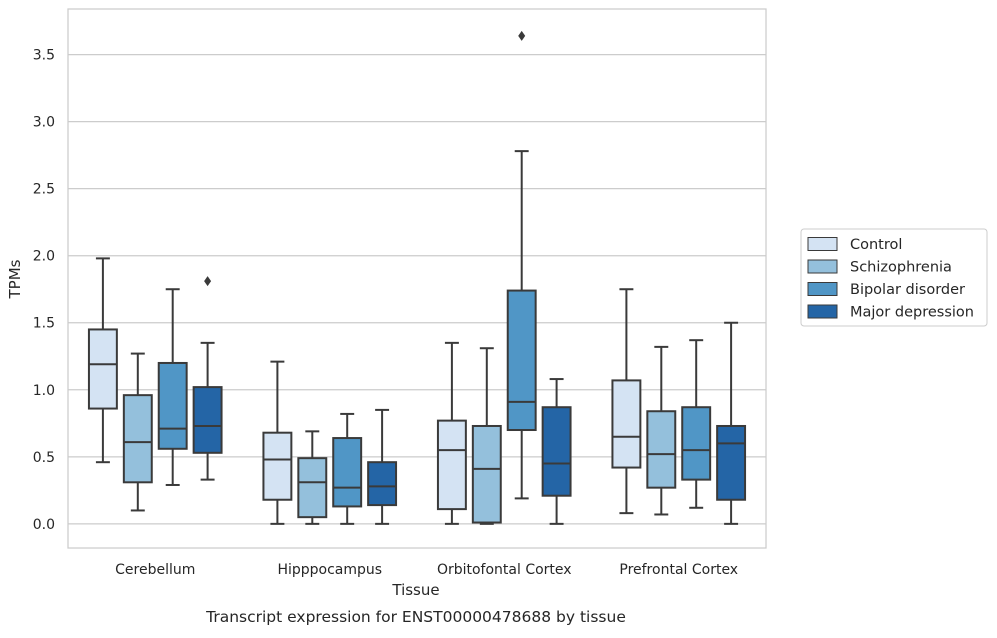 Image resolution: width=997 pixels, height=638 pixels. Describe the element at coordinates (44, 56) in the screenshot. I see `y-tick-label: 3.5` at that location.